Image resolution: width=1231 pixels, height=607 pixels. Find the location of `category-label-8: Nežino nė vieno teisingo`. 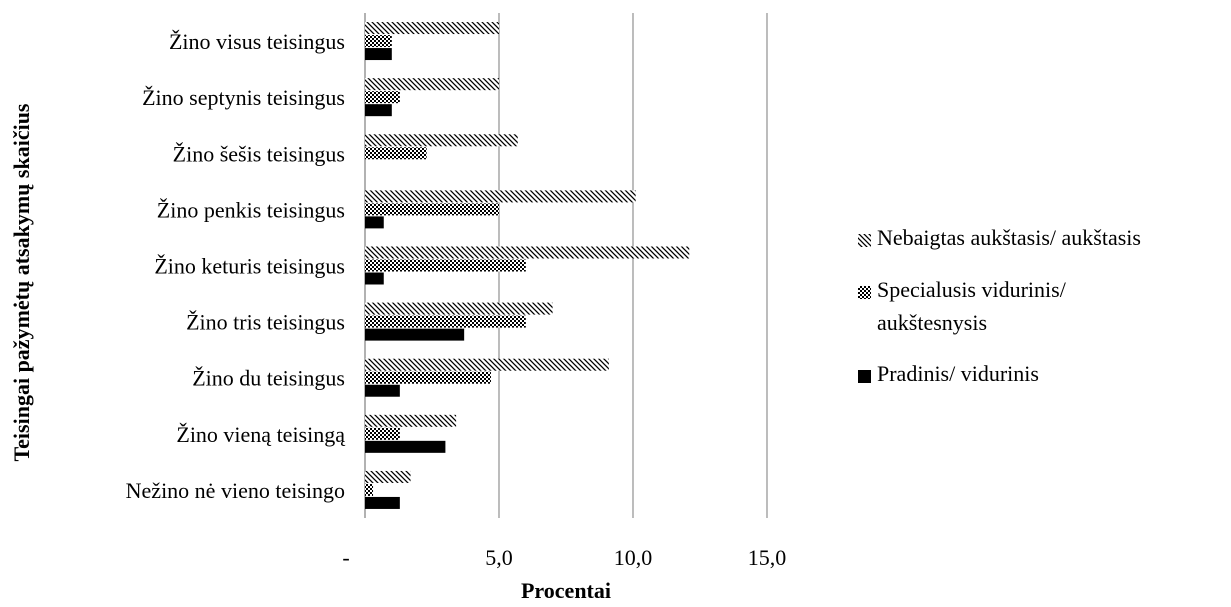

category-label-8: Nežino nė vieno teisingo is located at coordinates (235, 490).